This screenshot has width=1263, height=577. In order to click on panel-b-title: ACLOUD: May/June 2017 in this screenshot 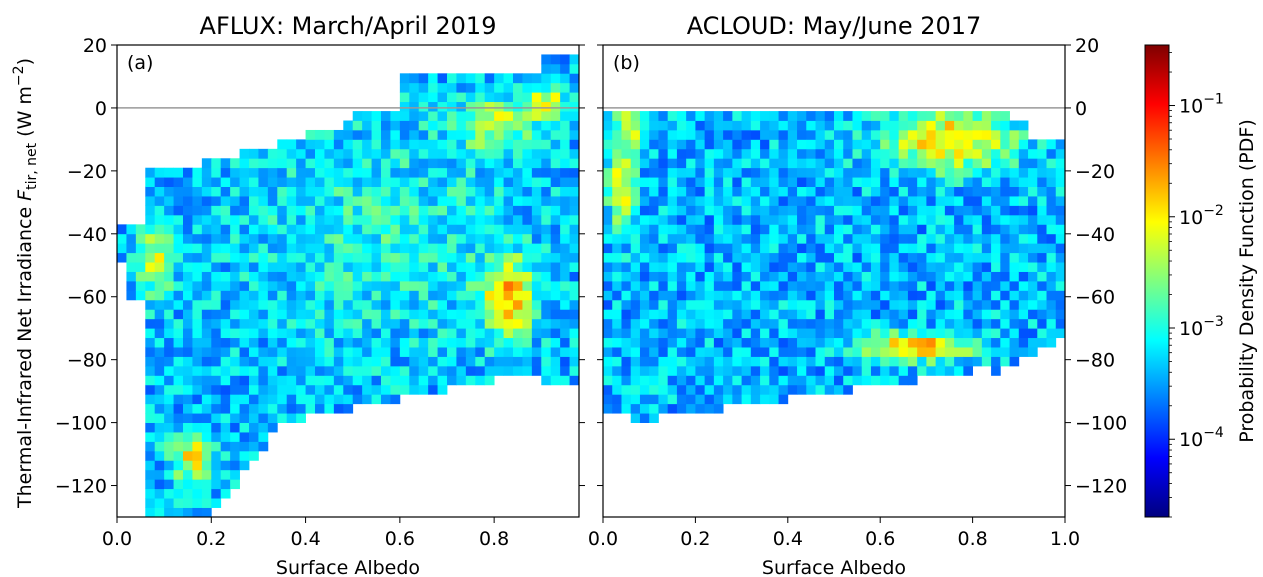, I will do `click(834, 26)`.